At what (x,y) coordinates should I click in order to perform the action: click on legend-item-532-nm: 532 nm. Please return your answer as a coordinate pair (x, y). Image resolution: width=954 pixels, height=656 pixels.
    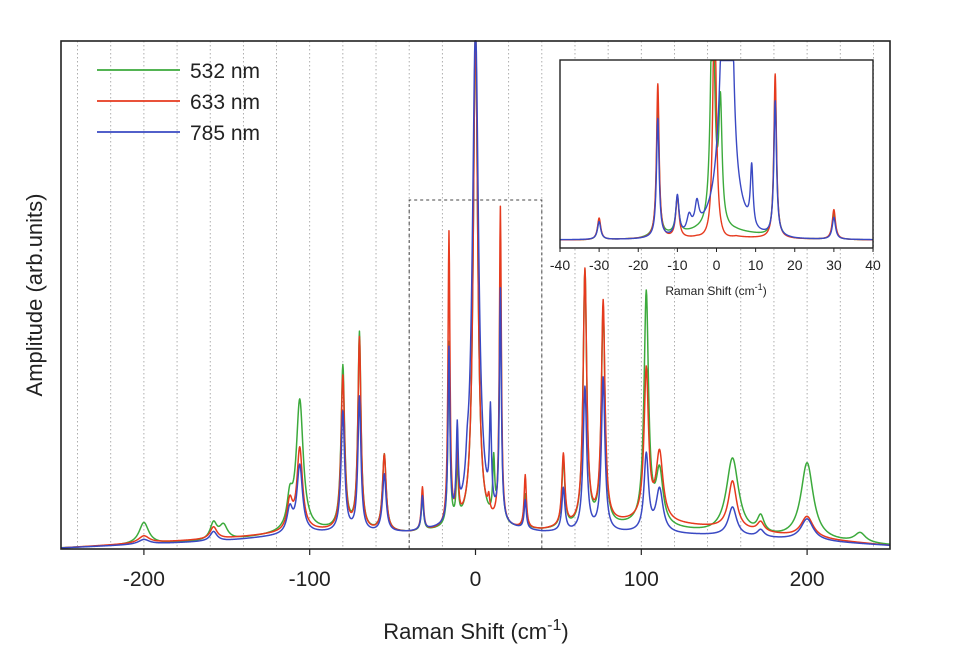
    Looking at the image, I should click on (178, 71).